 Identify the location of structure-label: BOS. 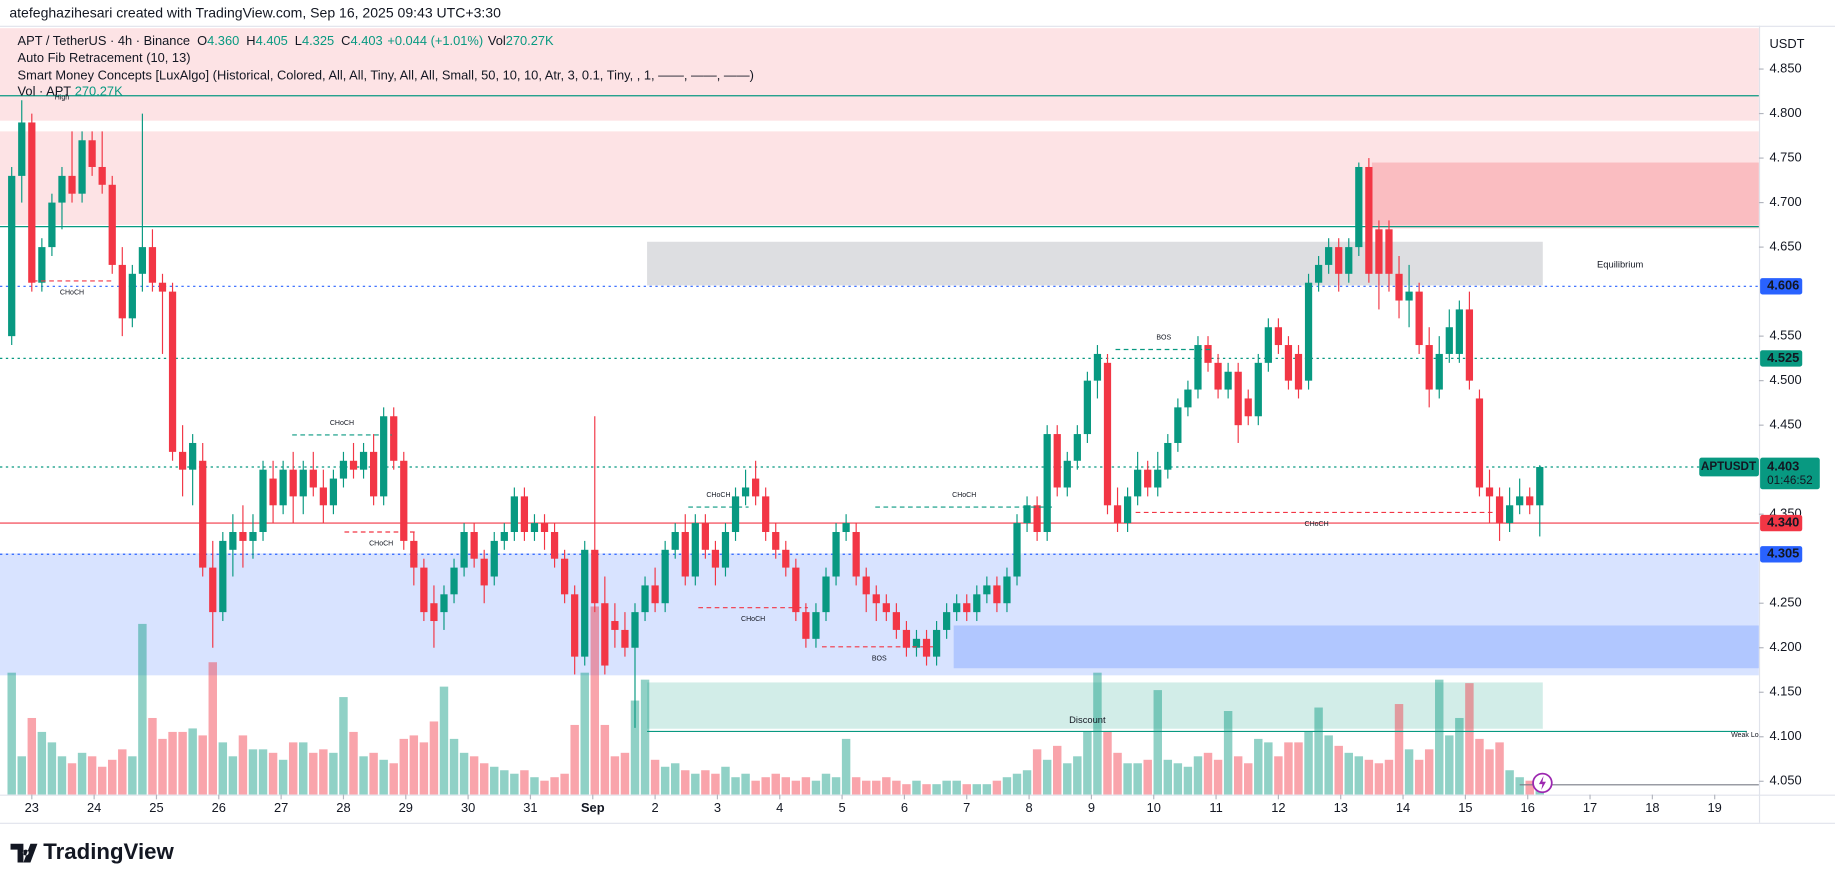
(879, 658).